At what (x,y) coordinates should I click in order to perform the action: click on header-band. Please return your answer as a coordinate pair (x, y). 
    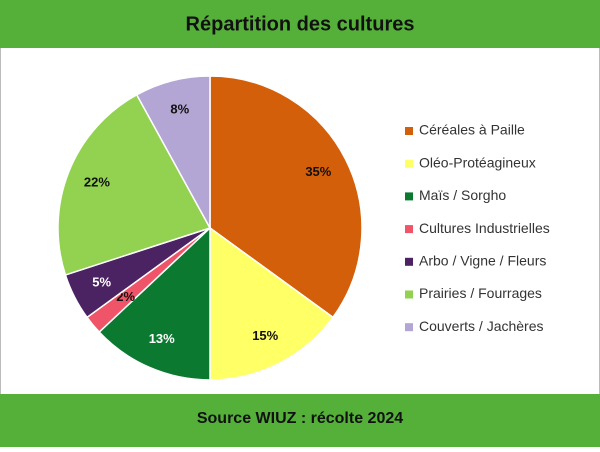
    Looking at the image, I should click on (300, 24).